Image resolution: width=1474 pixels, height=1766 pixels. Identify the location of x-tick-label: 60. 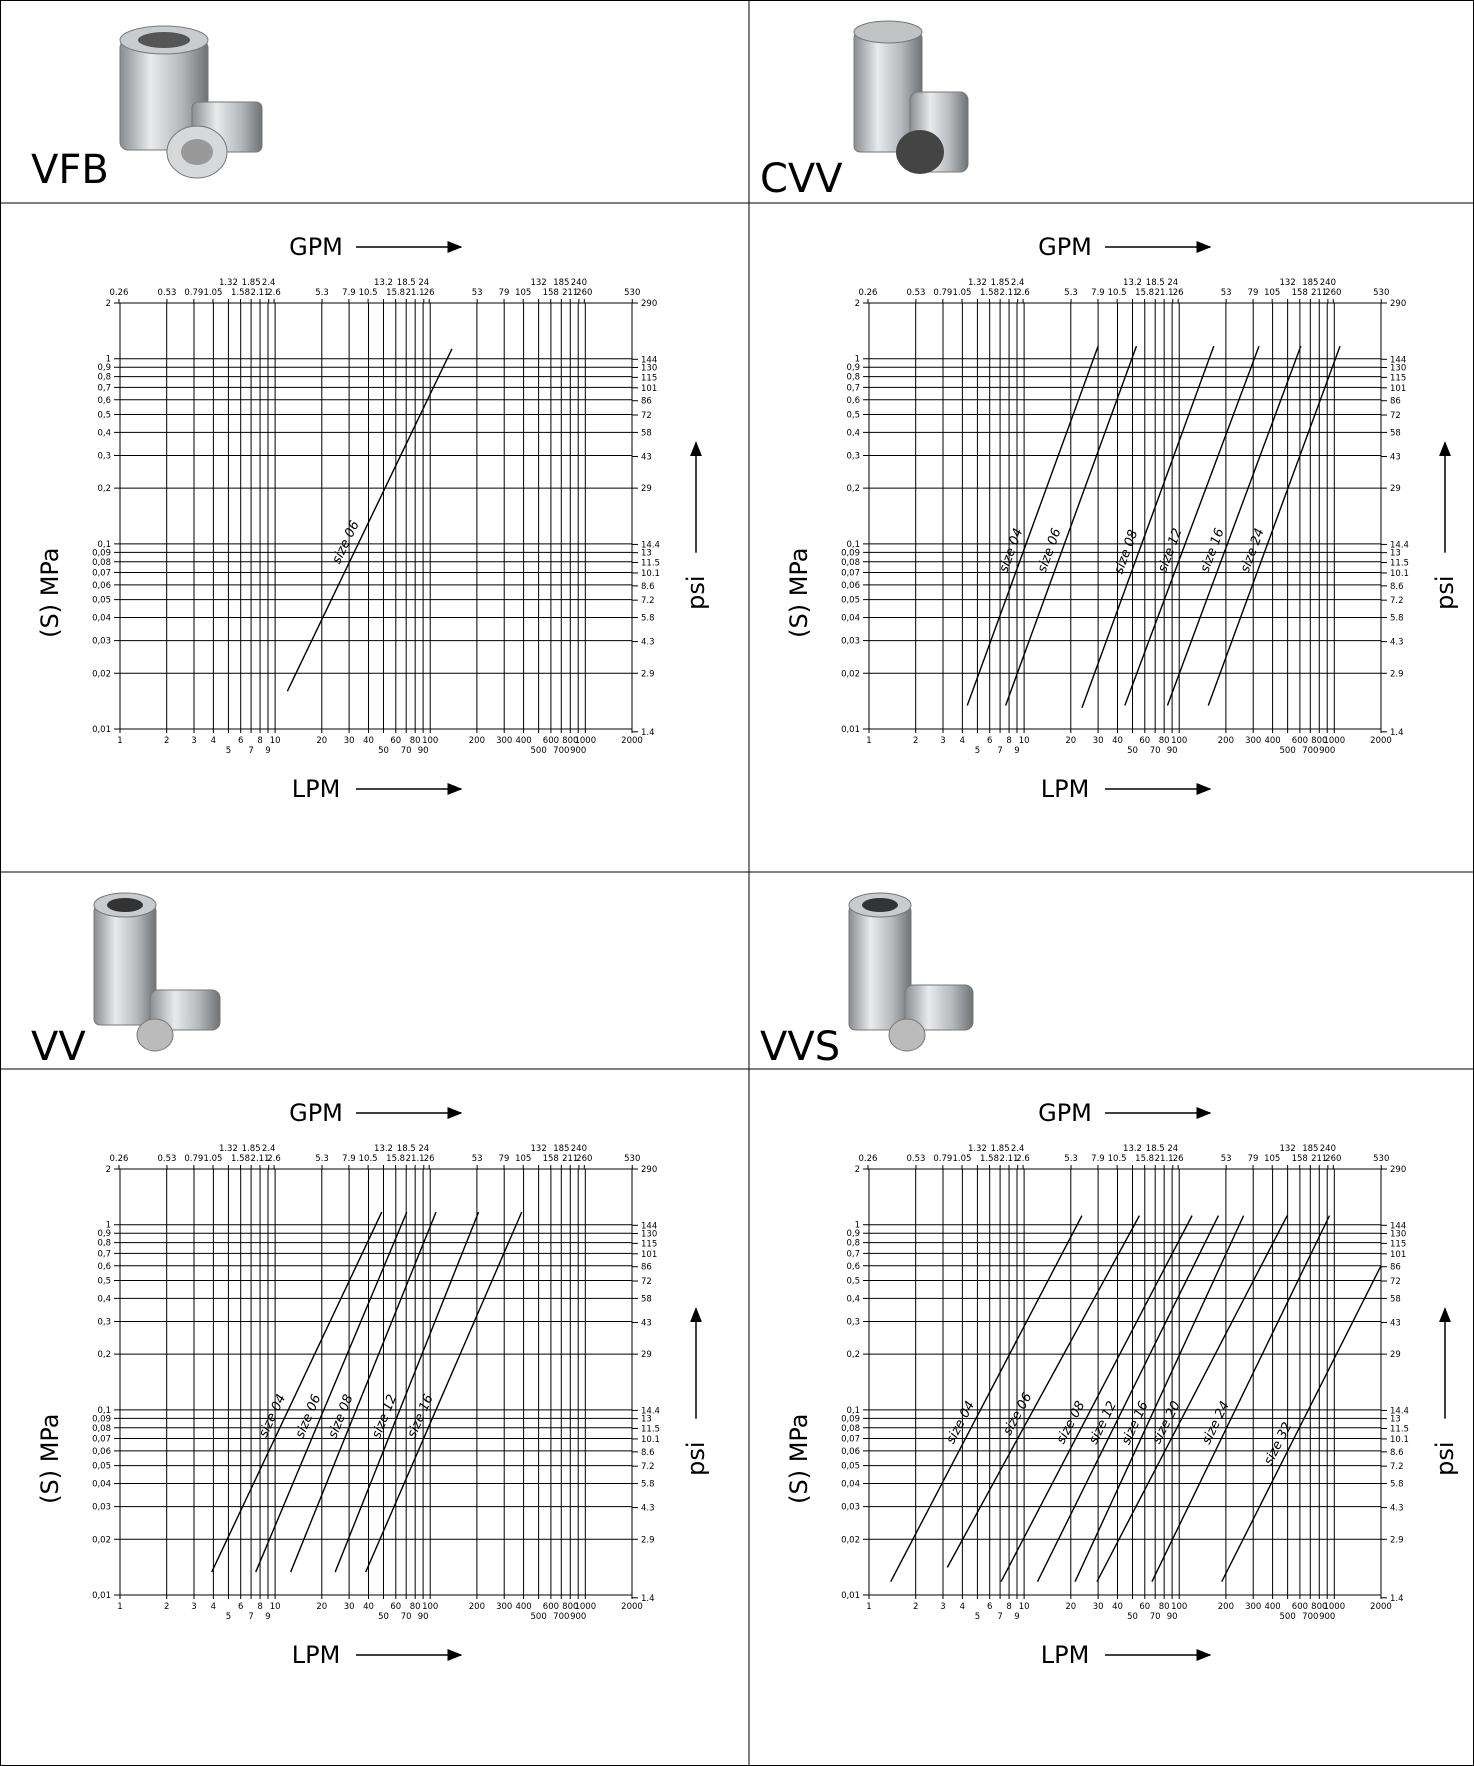
(1144, 741).